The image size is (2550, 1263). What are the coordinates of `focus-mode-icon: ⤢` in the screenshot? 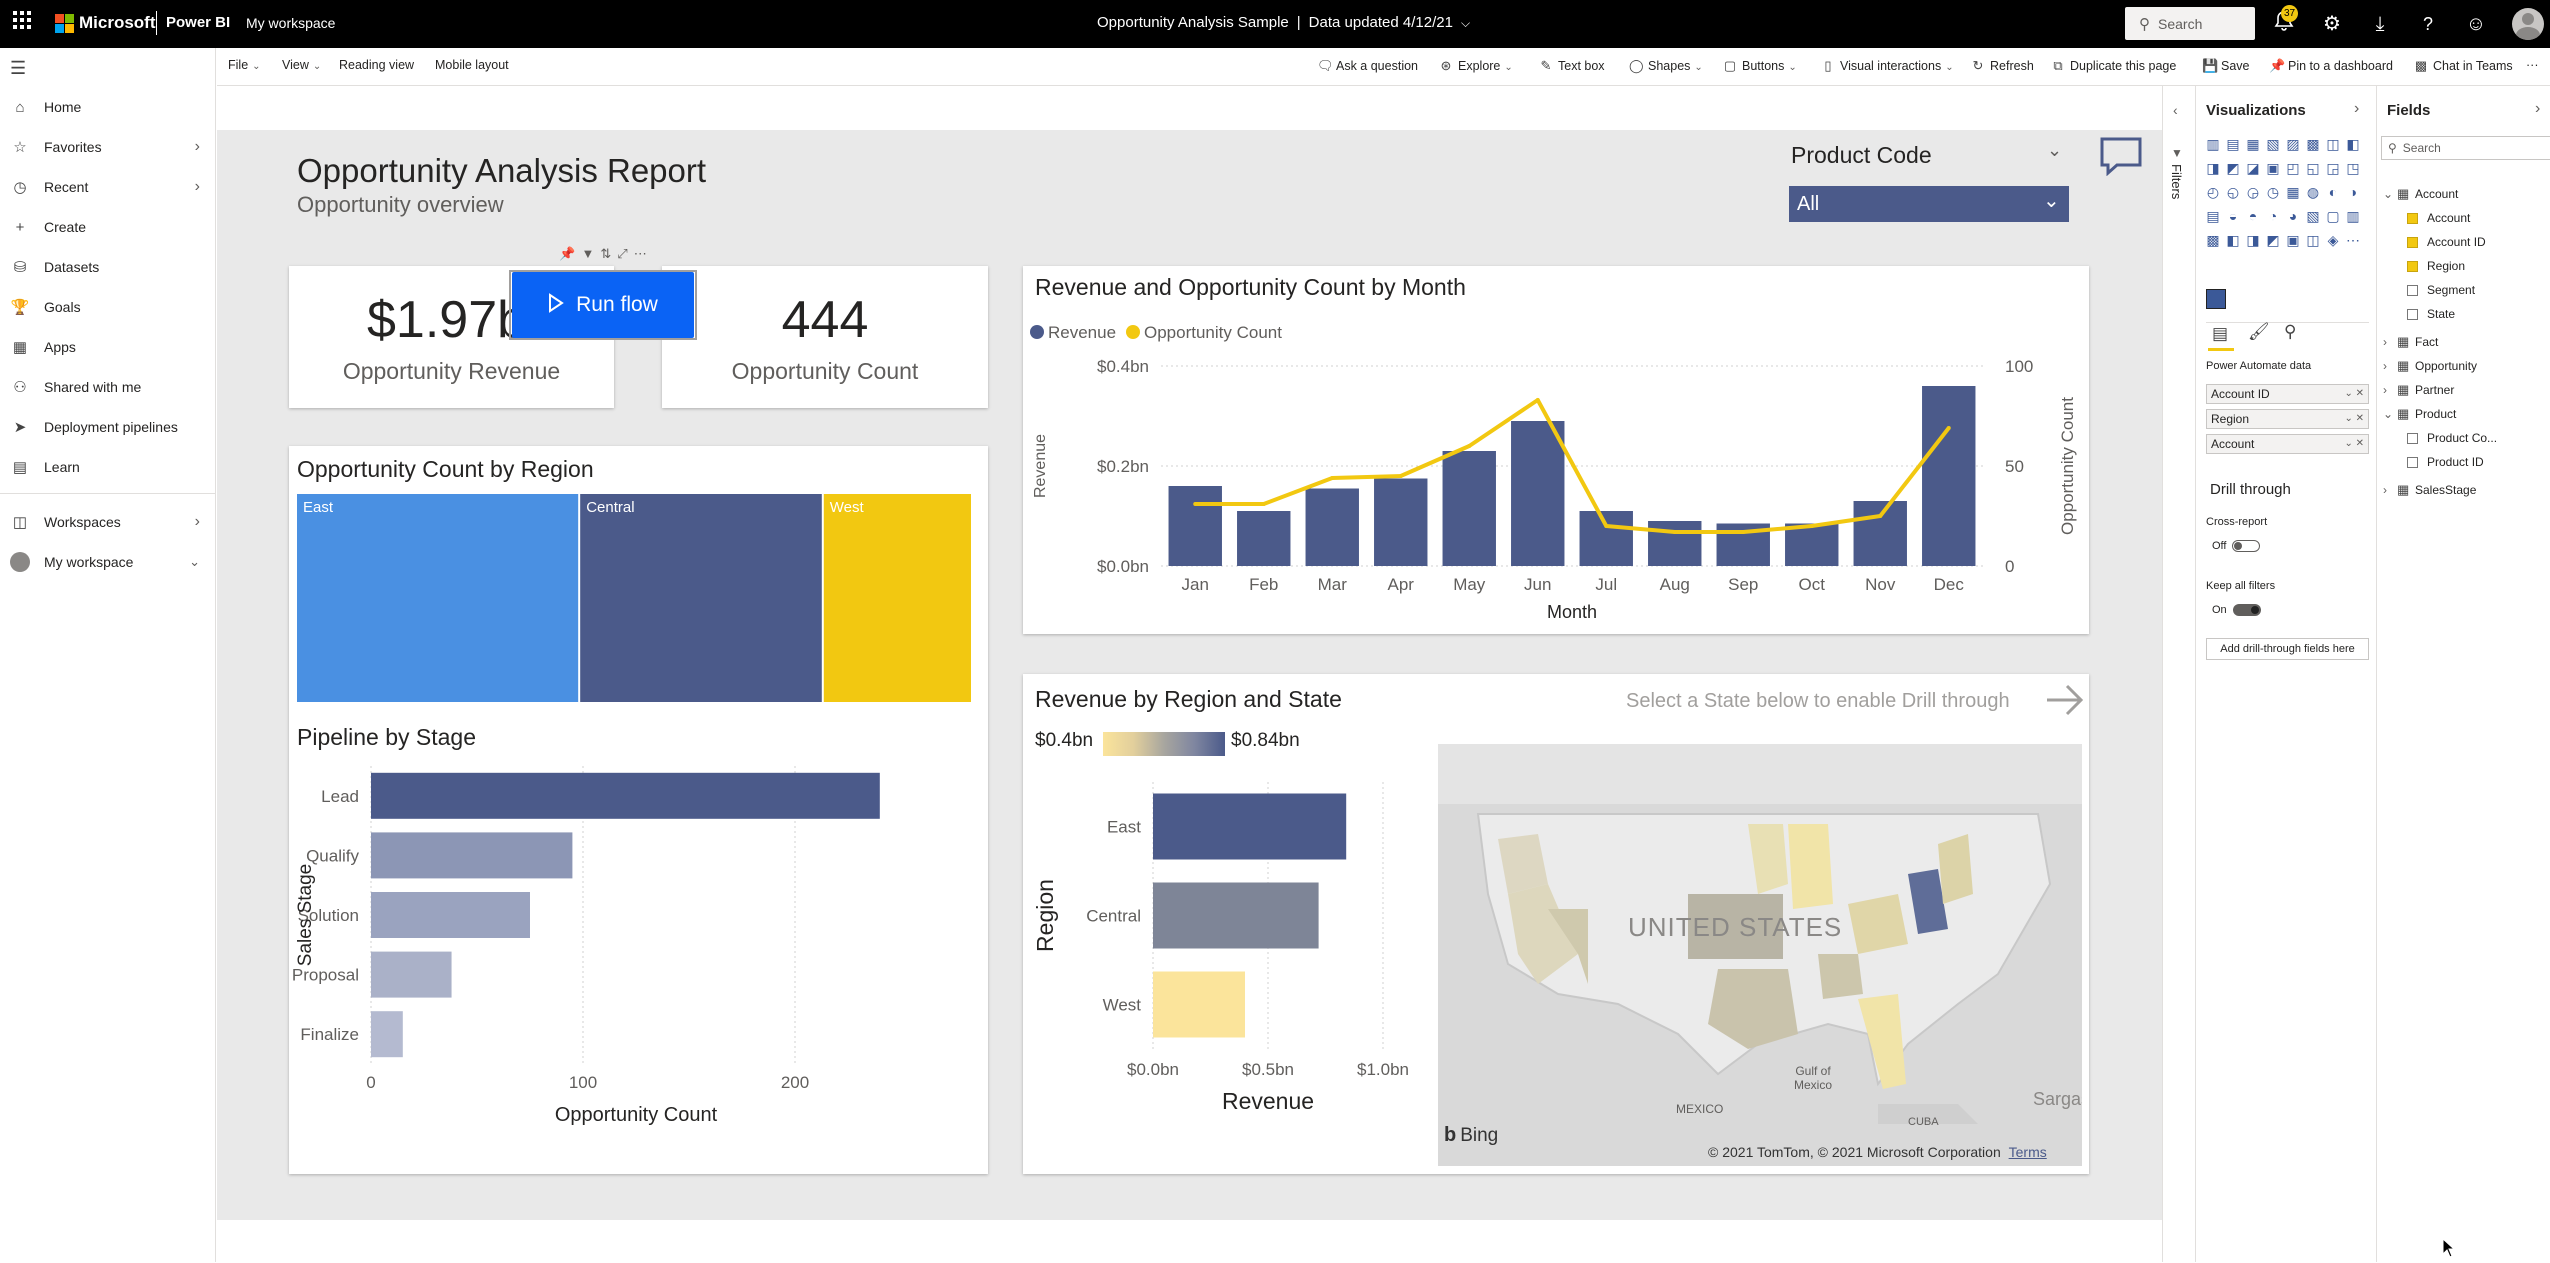 It's located at (622, 253).